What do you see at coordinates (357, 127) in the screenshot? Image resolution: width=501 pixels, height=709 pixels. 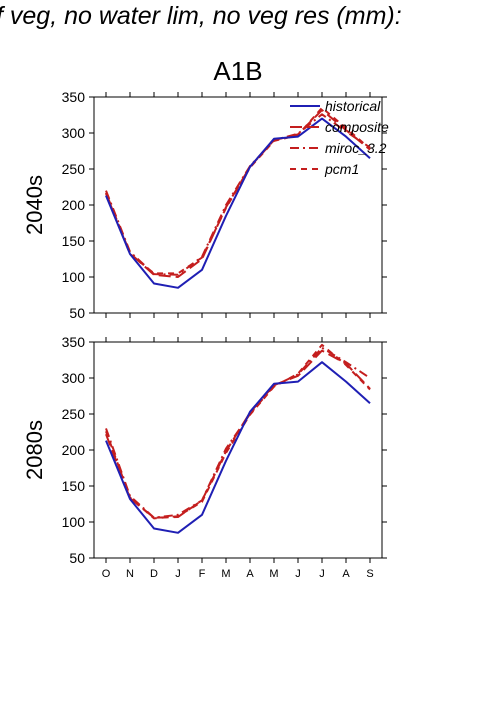 I see `legend-label: composite` at bounding box center [357, 127].